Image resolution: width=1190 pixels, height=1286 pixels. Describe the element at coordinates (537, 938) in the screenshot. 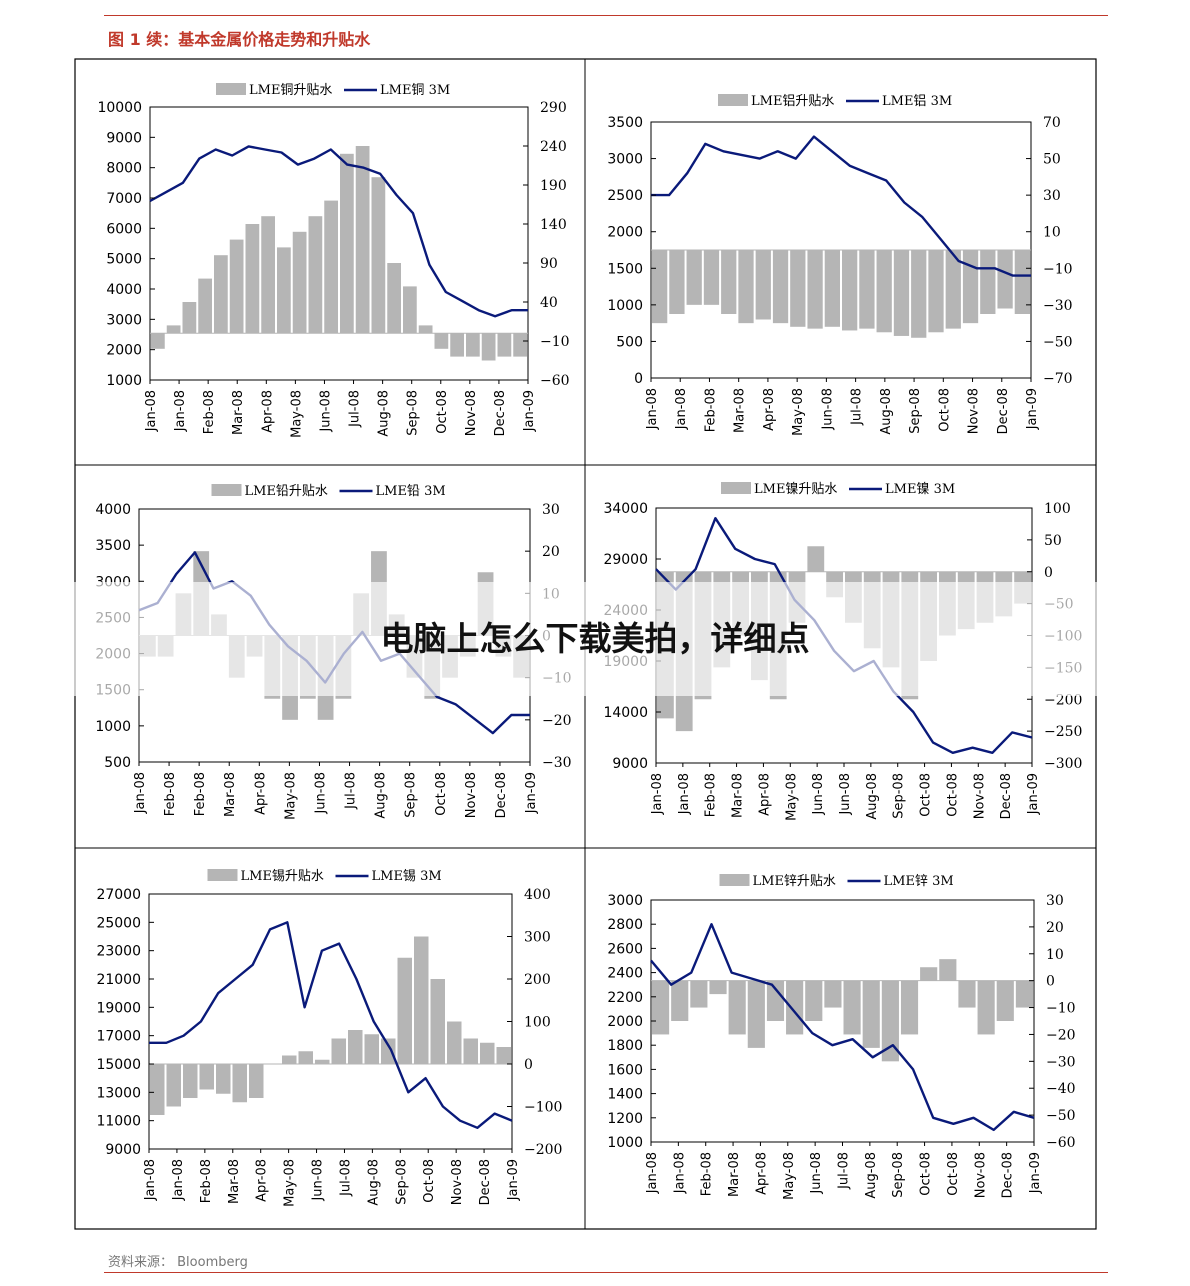

I see `chart5-right-tick-label: 300` at that location.